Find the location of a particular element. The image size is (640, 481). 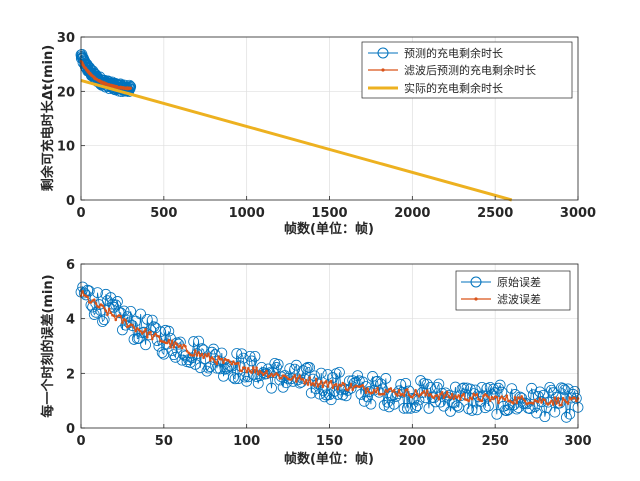

top-x-axis-label: 帧数(单位：帧) is located at coordinates (329, 229).